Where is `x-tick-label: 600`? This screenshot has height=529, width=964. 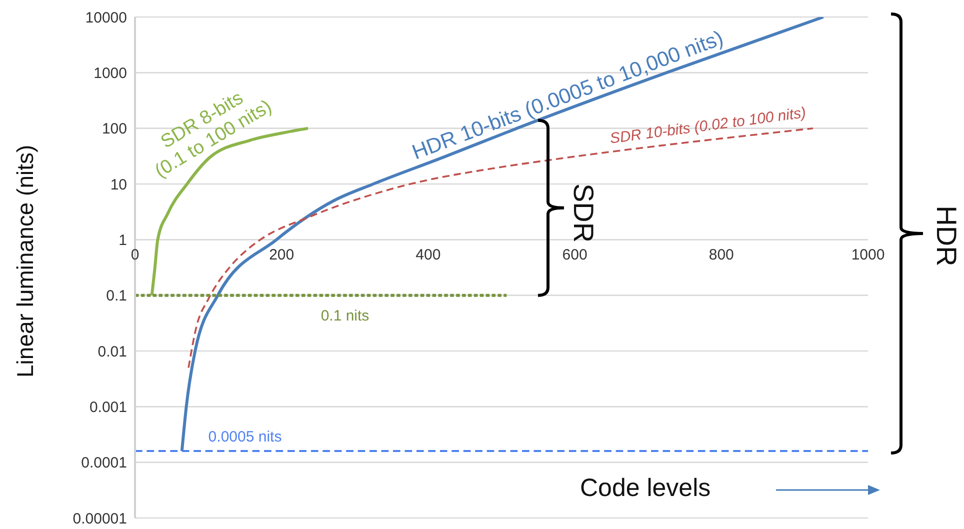
x-tick-label: 600 is located at coordinates (575, 255).